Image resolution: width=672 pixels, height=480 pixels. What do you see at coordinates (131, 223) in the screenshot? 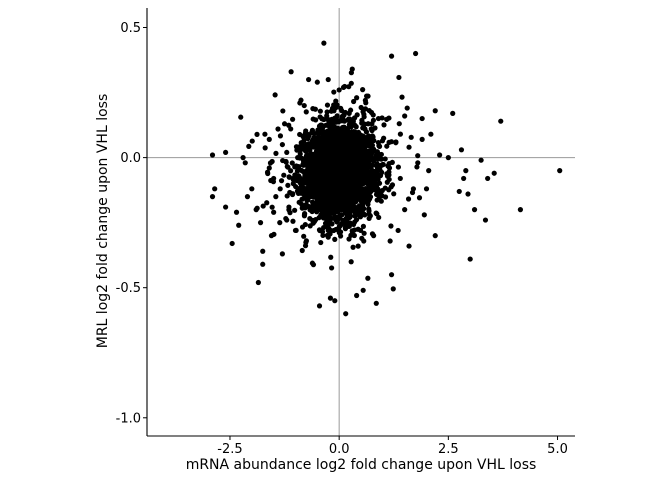
I see `y-ticks: 0.5 0.0 -0.5 -1.0` at bounding box center [131, 223].